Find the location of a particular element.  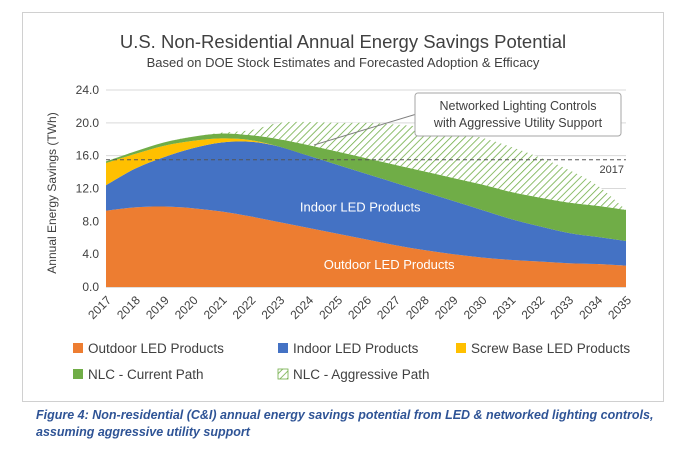

x-tick-label-2017: 2017 is located at coordinates (99, 307).